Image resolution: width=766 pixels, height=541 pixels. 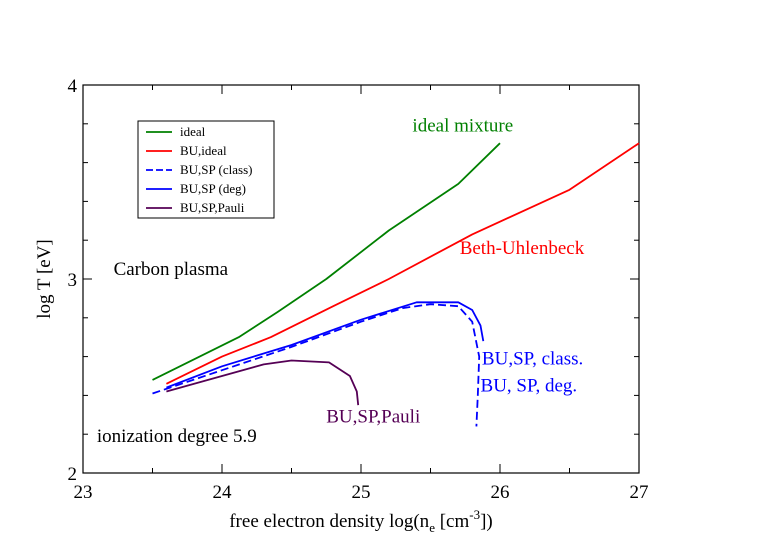 I want to click on series-line-bu-sp-pauli, so click(x=263, y=382).